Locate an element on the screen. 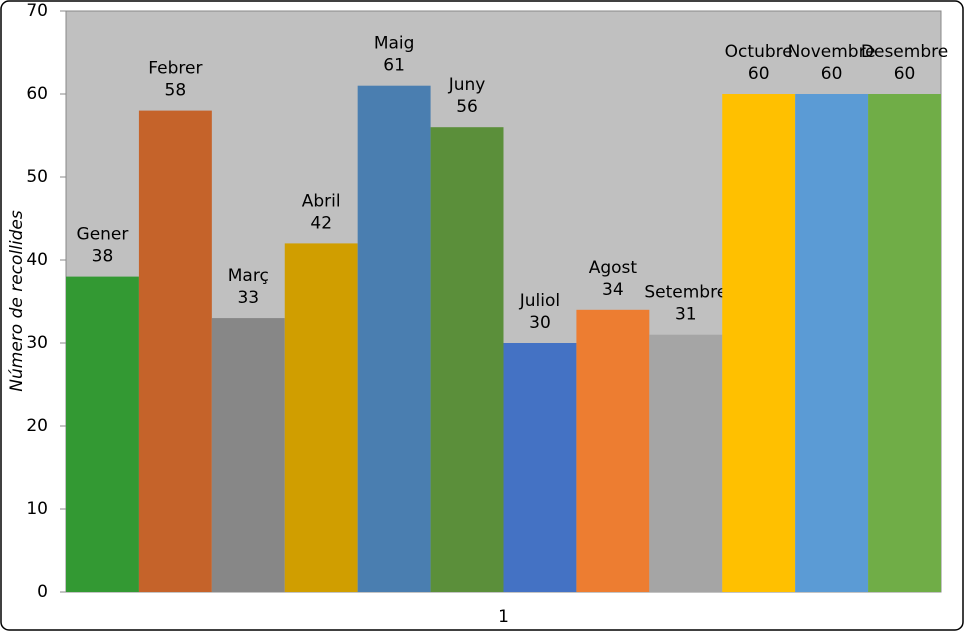  data-label-name: Setembre is located at coordinates (685, 293).